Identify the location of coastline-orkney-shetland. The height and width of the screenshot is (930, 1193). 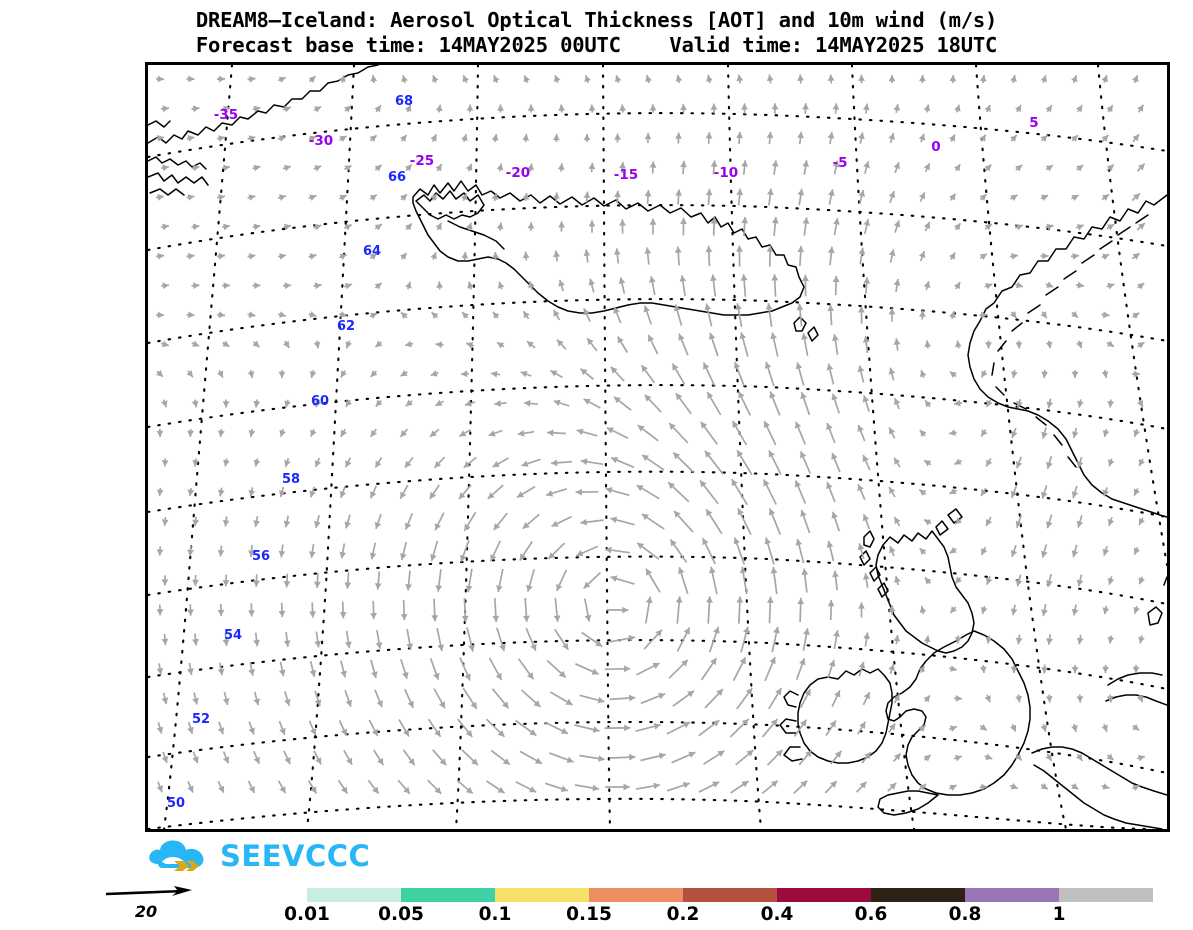
(949, 522).